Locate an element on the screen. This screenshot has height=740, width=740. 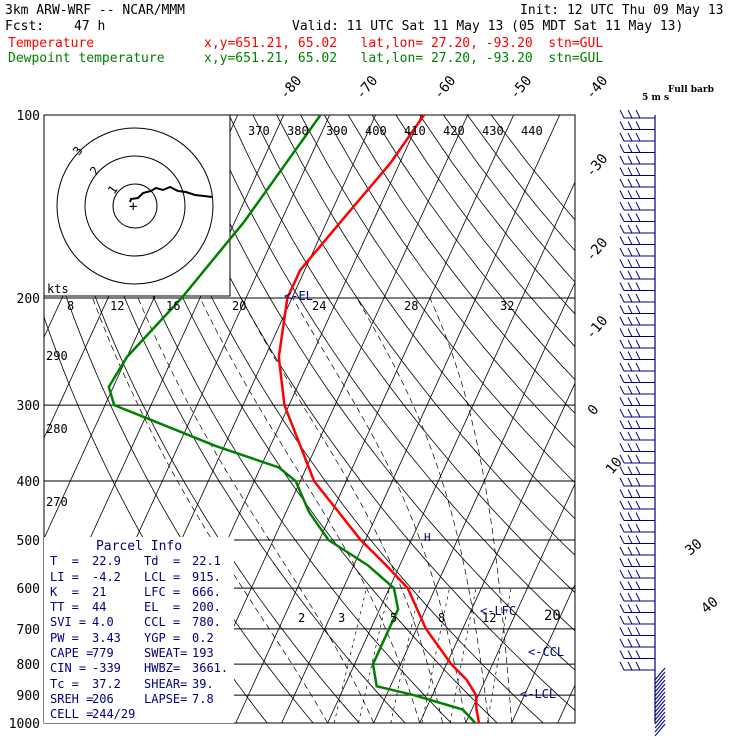
parcel-info-value: 39. is located at coordinates (203, 683).